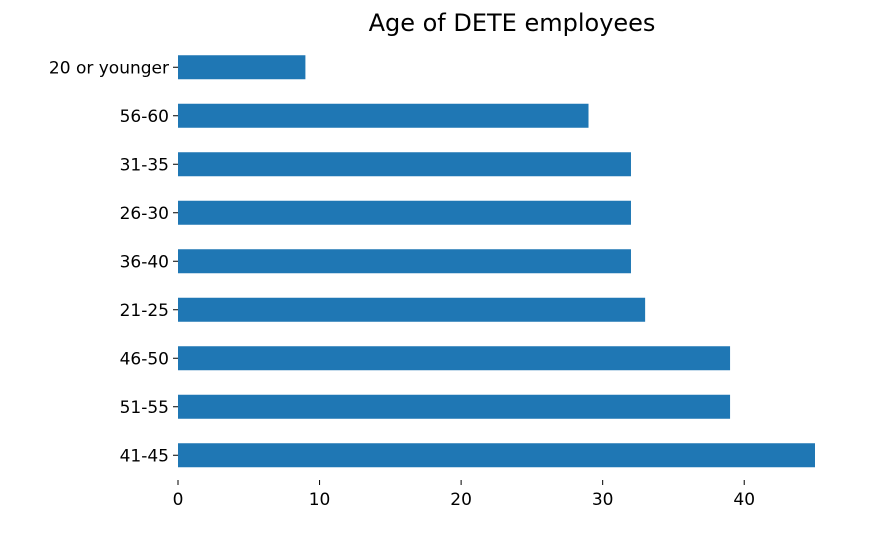 This screenshot has width=882, height=534. I want to click on y-tick-label: 56-60, so click(144, 117).